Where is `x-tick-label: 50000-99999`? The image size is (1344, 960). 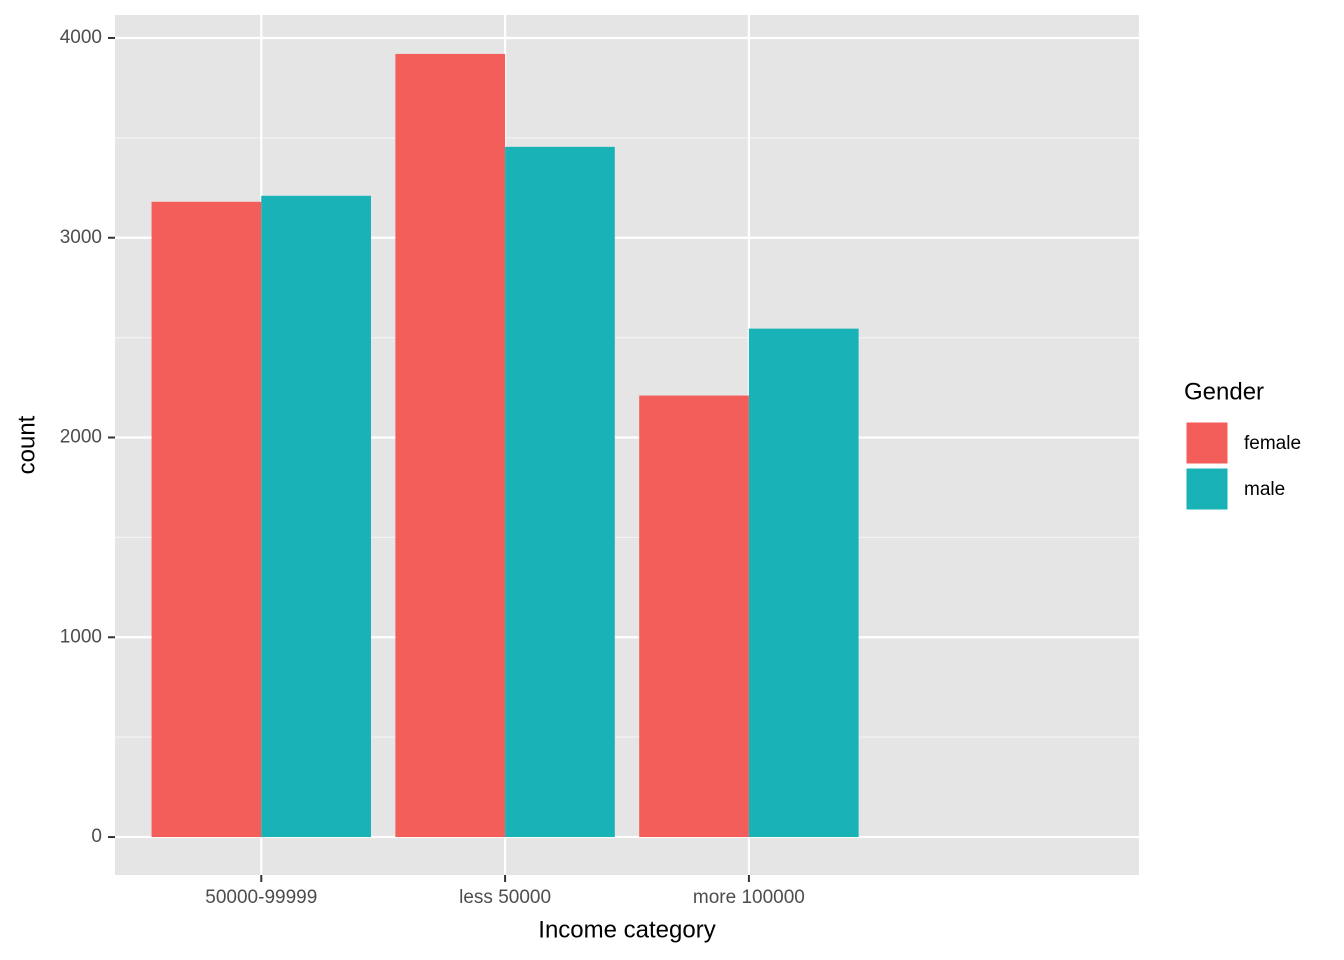 x-tick-label: 50000-99999 is located at coordinates (261, 897).